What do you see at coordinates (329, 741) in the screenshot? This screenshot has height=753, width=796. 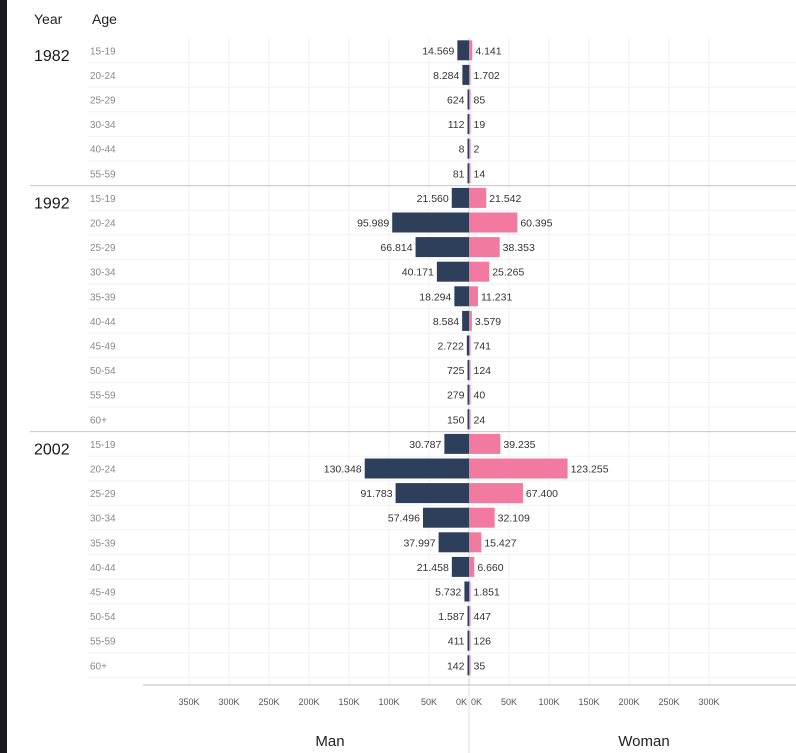 I see `man-side-label: Man` at bounding box center [329, 741].